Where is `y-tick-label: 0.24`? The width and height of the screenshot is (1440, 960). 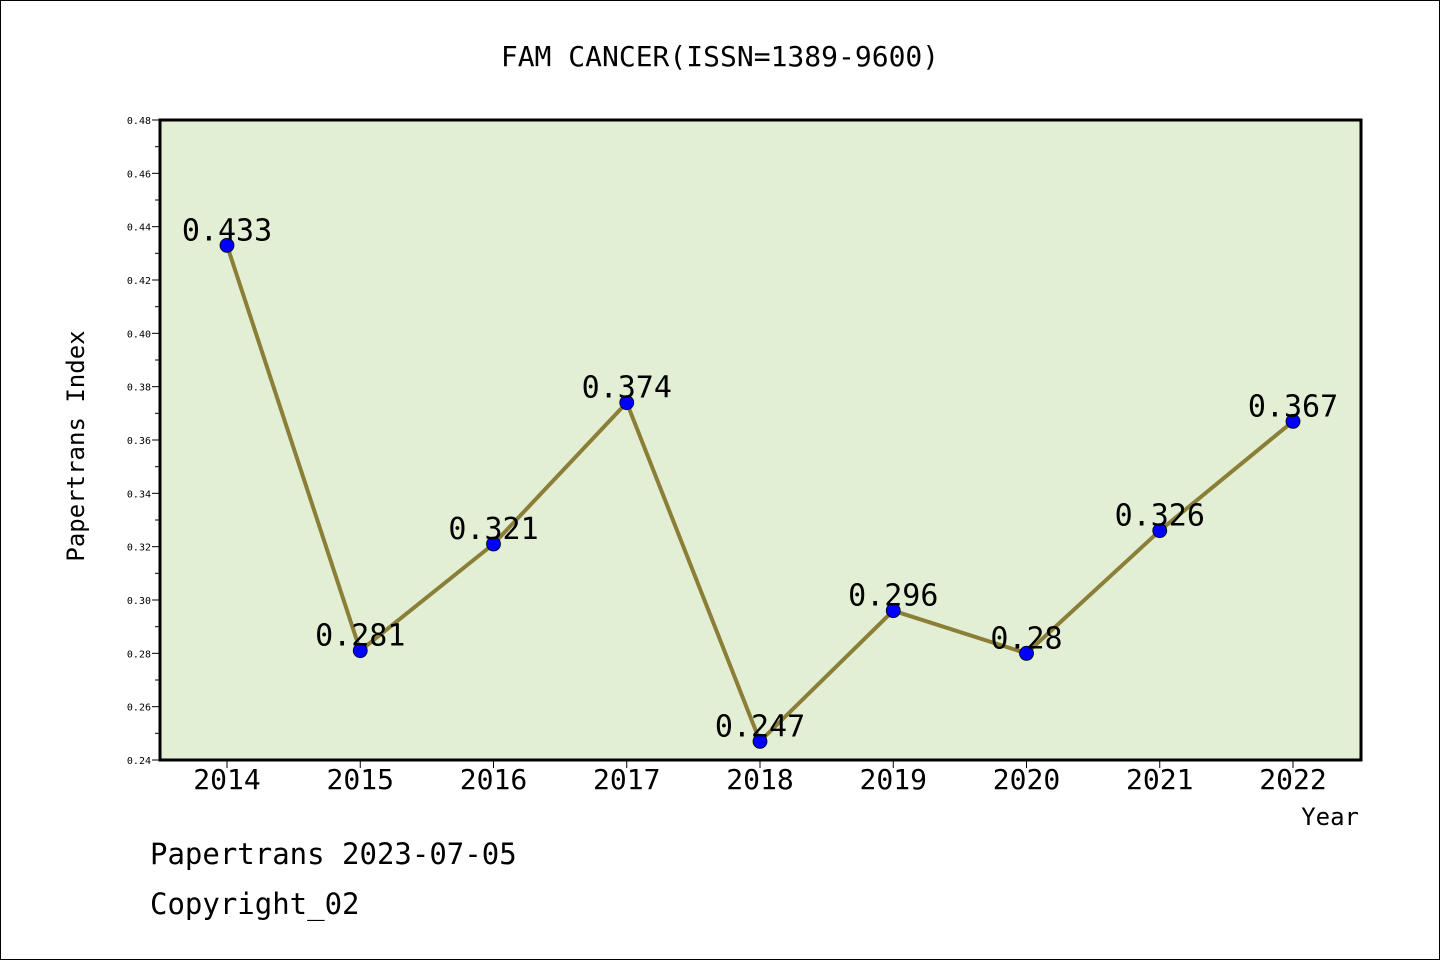 y-tick-label: 0.24 is located at coordinates (139, 761).